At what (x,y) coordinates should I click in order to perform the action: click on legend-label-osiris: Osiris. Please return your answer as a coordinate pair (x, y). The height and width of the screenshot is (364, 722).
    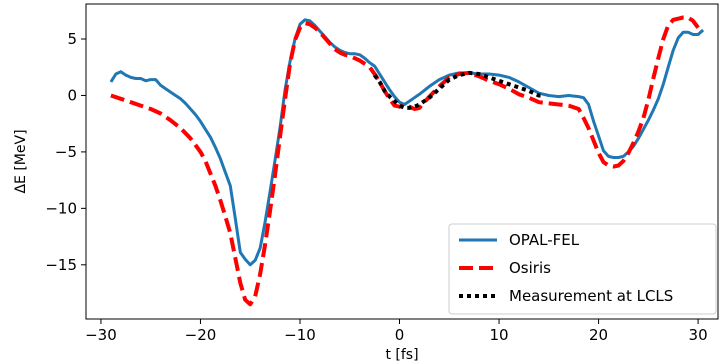
    Looking at the image, I should click on (530, 268).